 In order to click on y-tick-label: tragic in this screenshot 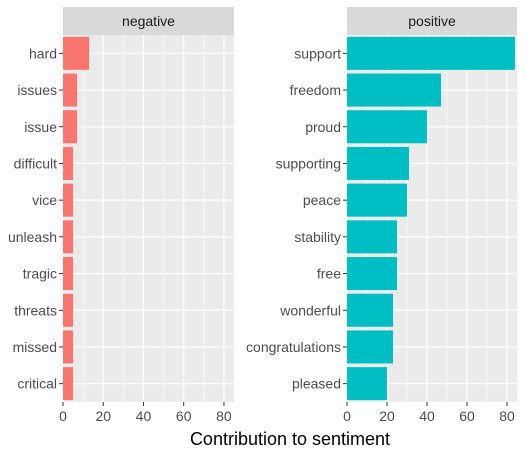, I will do `click(40, 274)`.